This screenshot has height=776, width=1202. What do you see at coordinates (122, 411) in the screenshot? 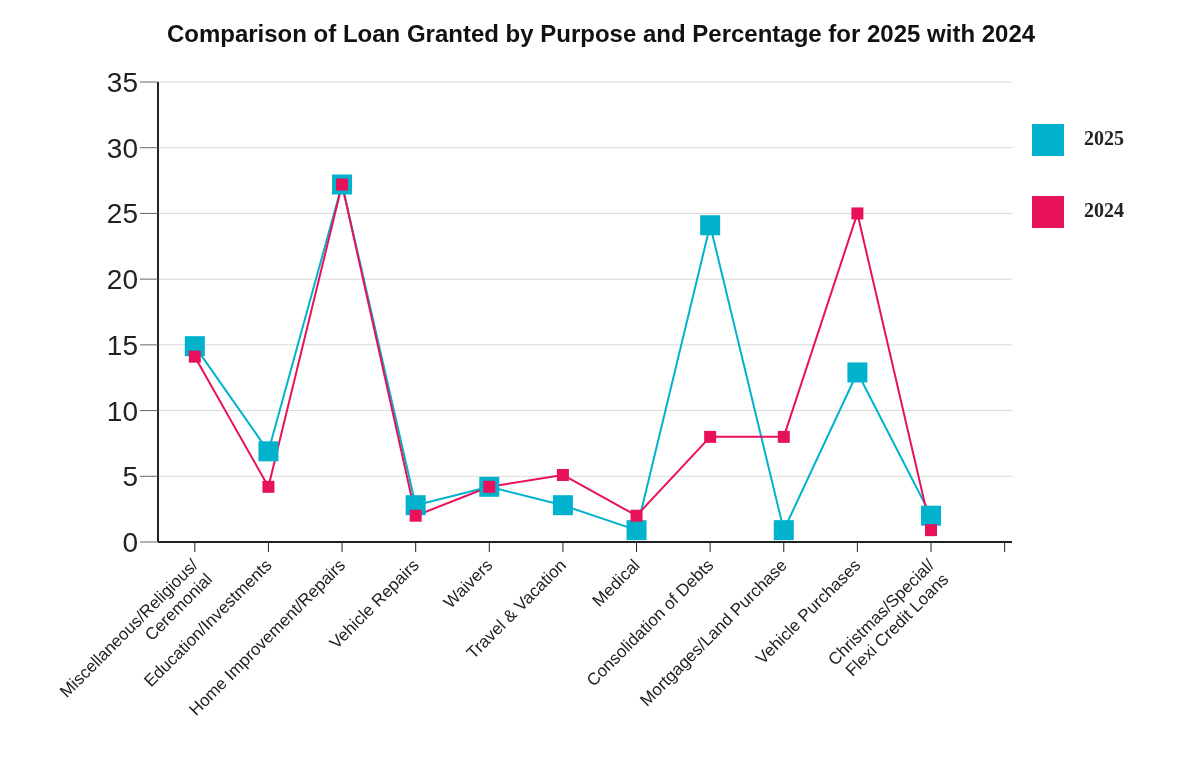
I see `y-tick-label: 10` at bounding box center [122, 411].